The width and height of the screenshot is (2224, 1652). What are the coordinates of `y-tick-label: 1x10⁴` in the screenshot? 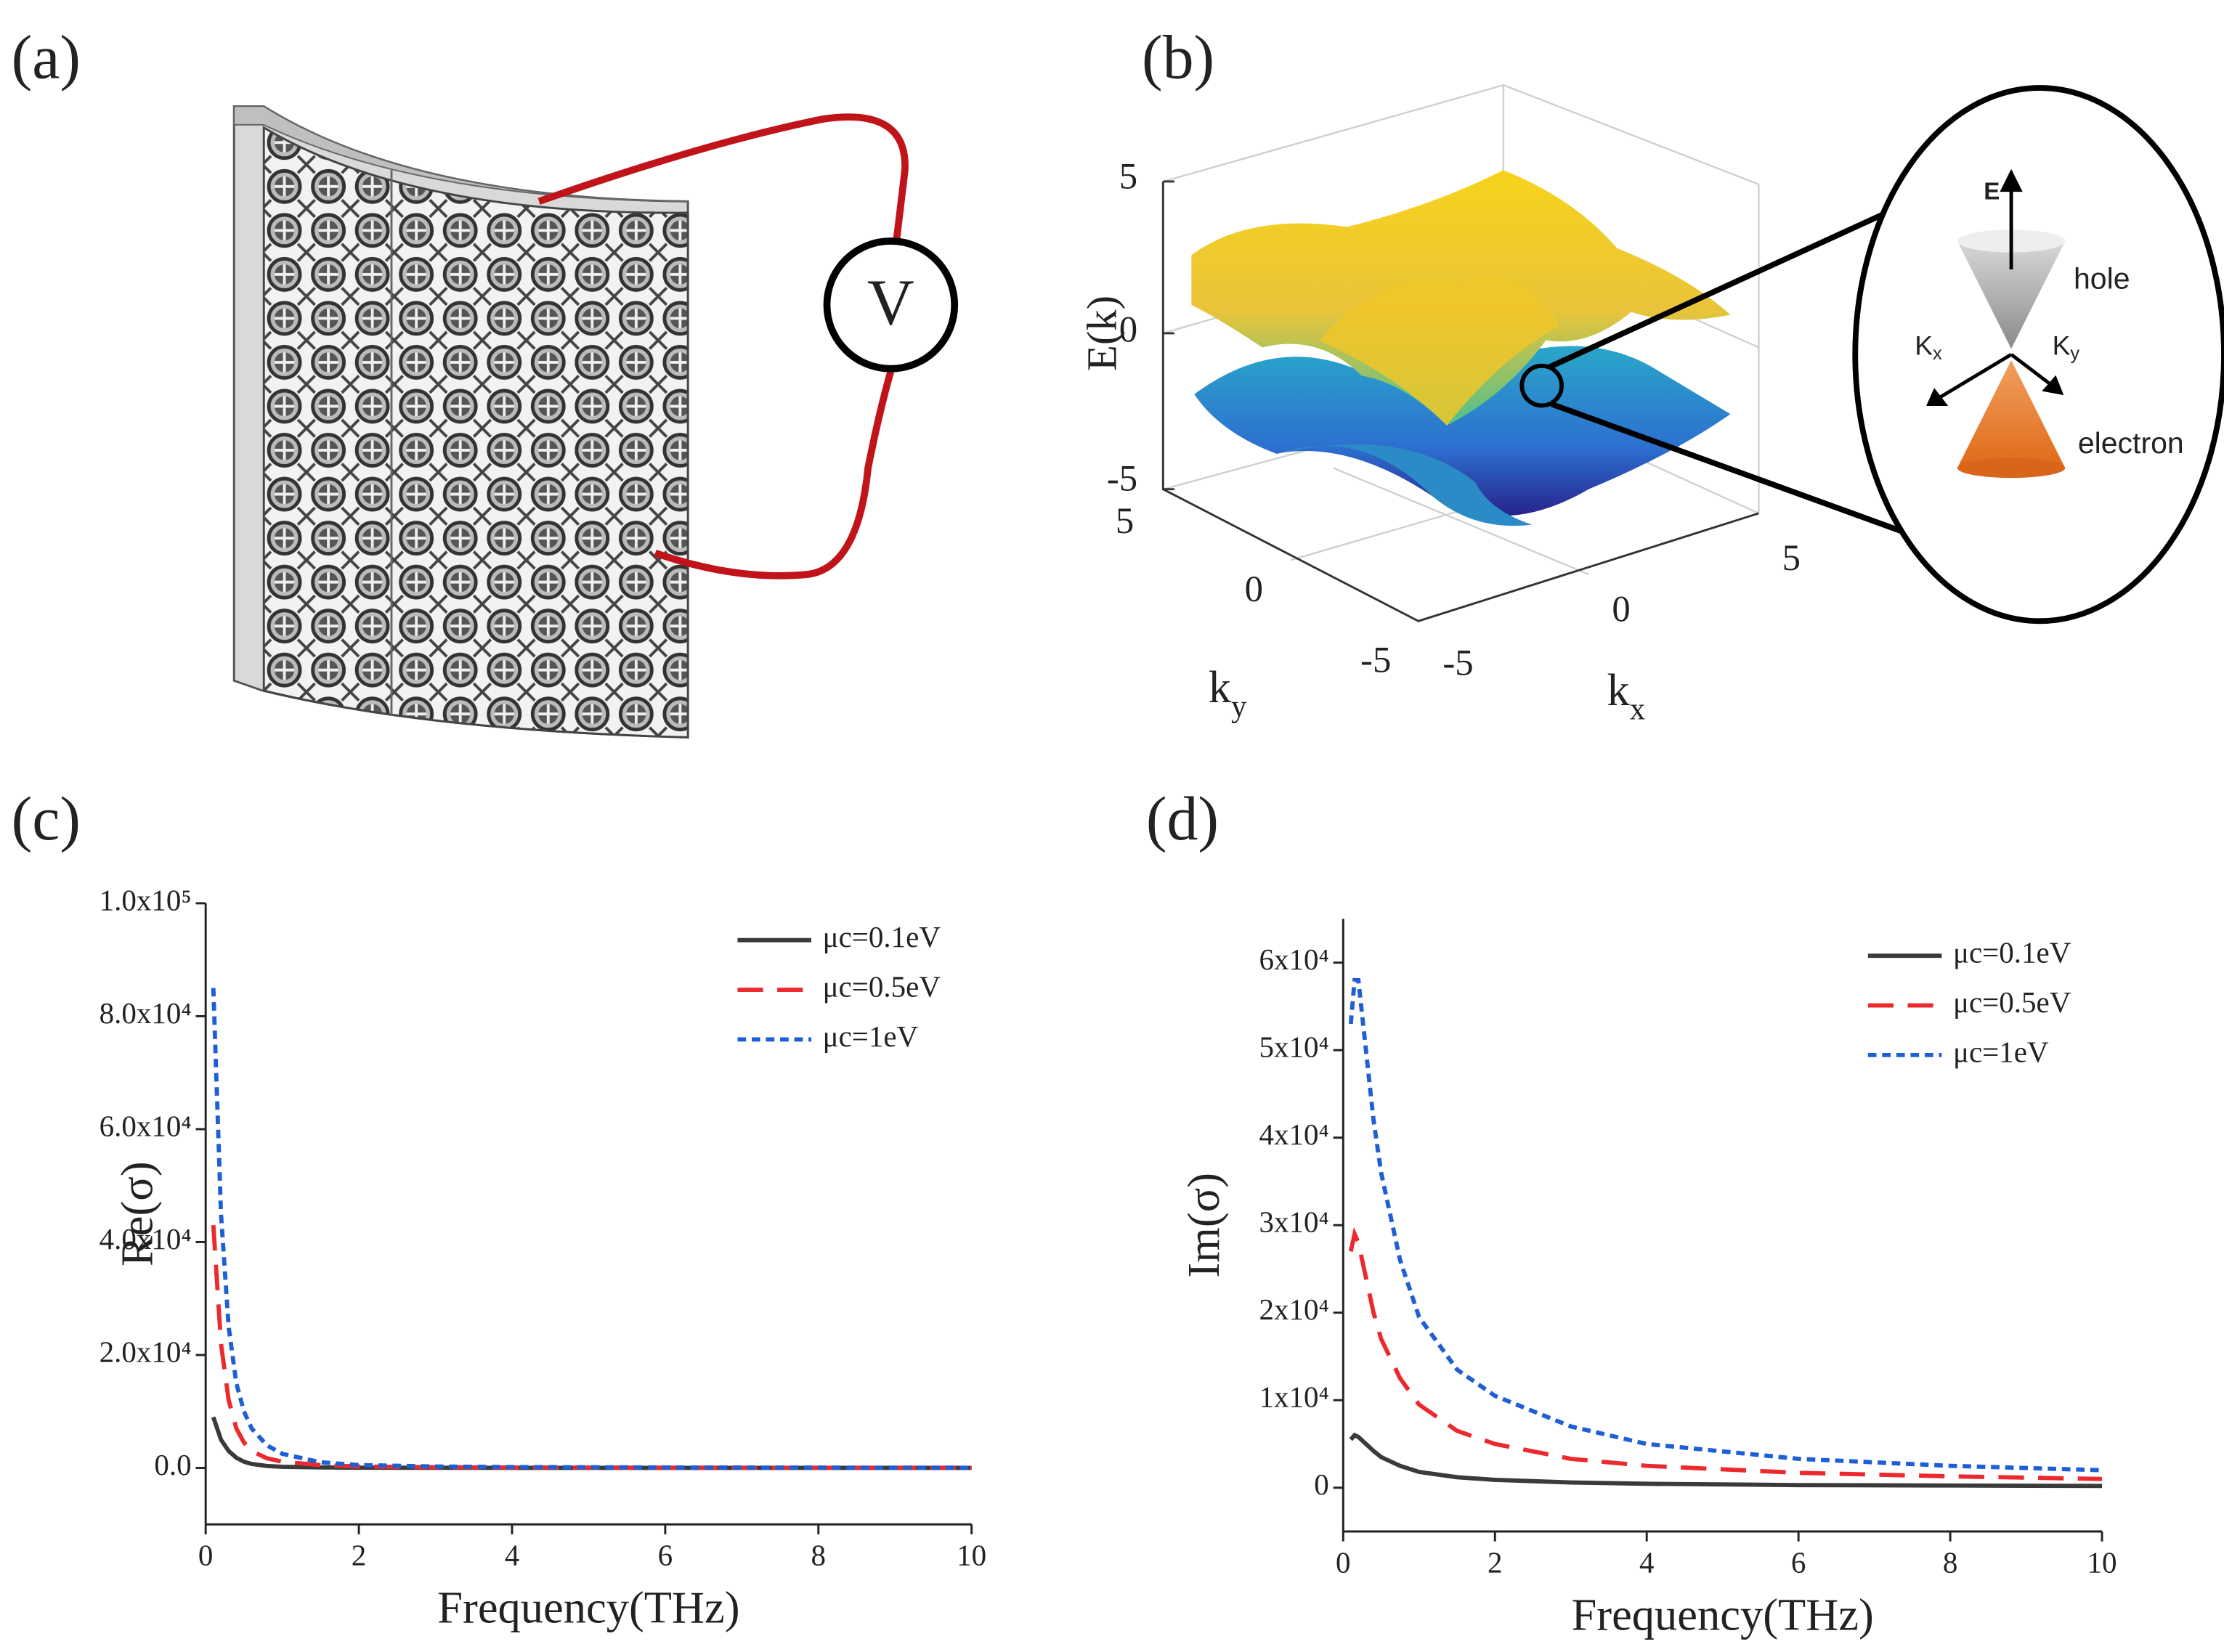 It's located at (1293, 1397).